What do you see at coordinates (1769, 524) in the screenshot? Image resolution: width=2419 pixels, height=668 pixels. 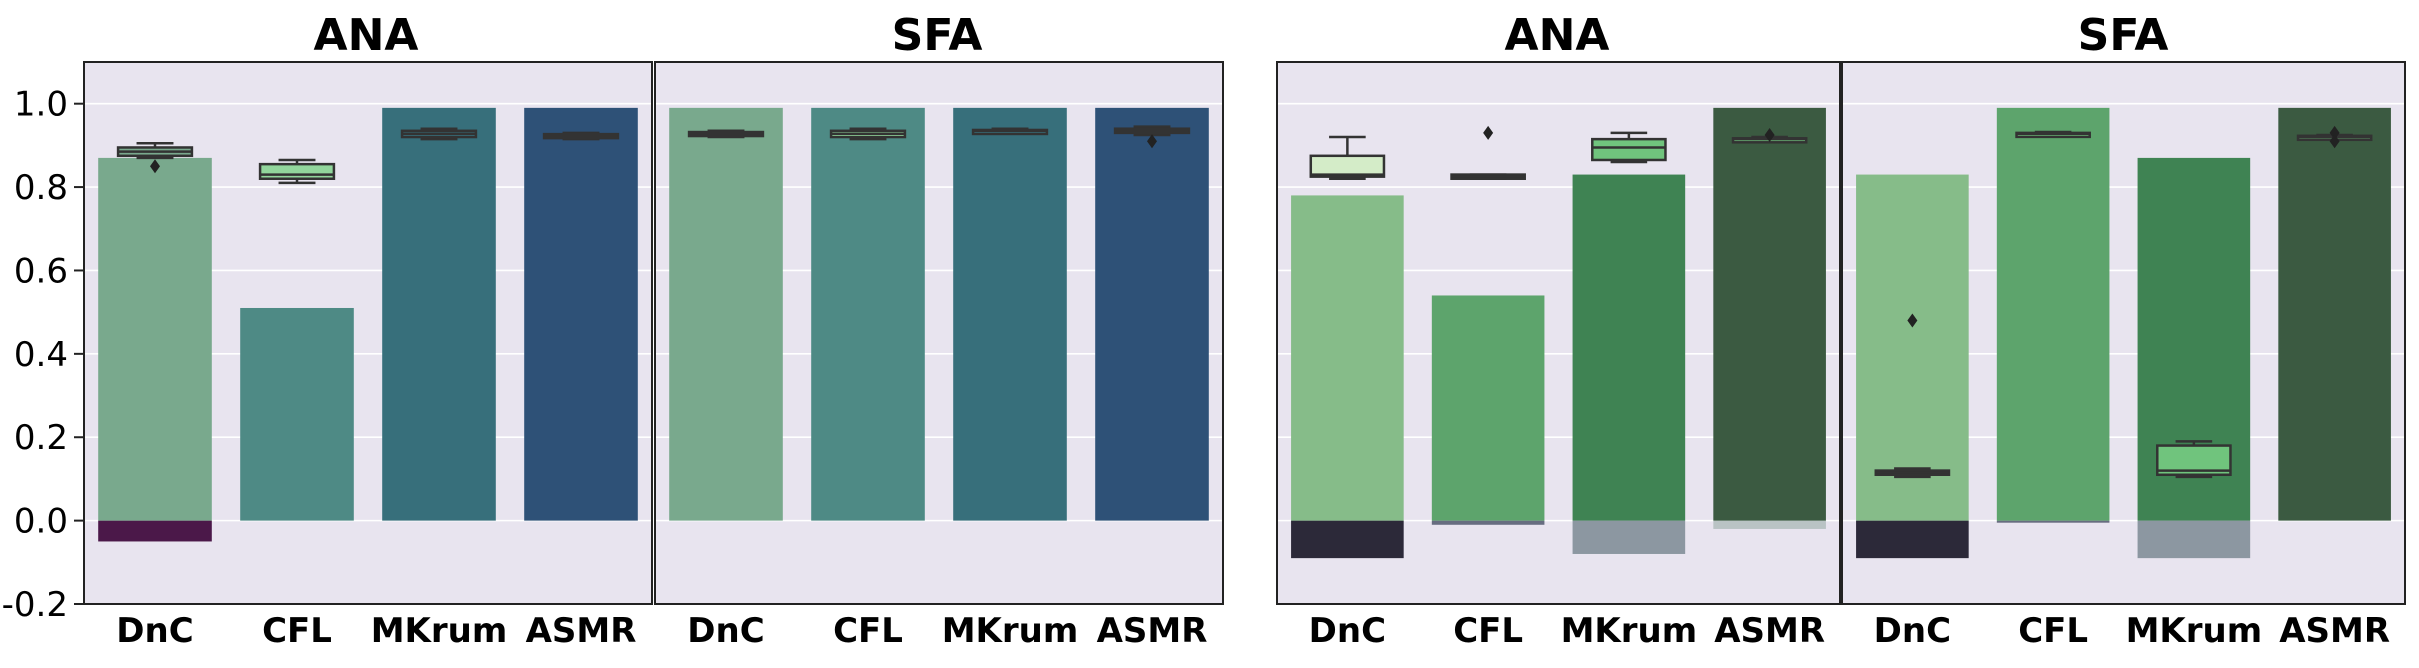 I see `bar-negative-ASMR` at bounding box center [1769, 524].